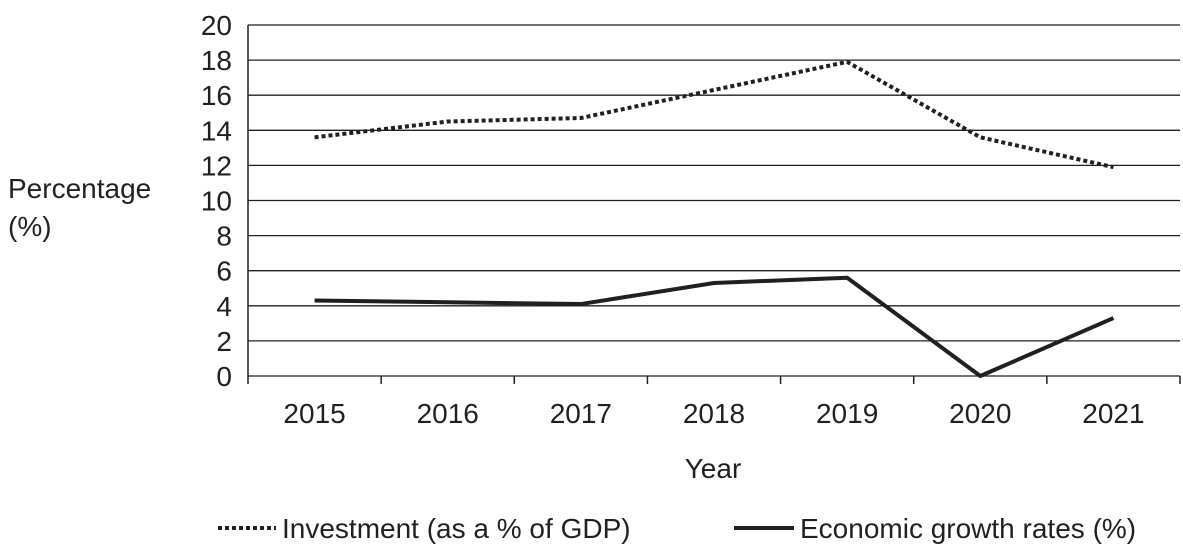  What do you see at coordinates (847, 413) in the screenshot?
I see `x-tick-label: 2019` at bounding box center [847, 413].